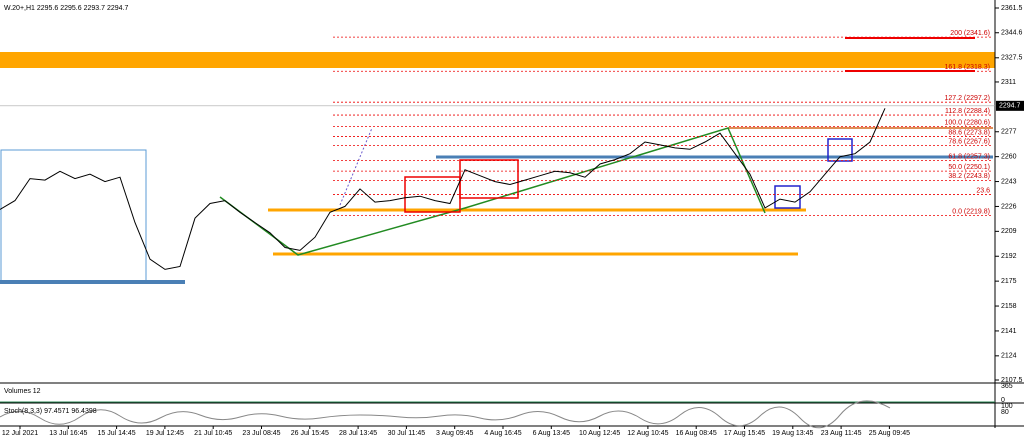 Image resolution: width=1024 pixels, height=445 pixels. What do you see at coordinates (969, 141) in the screenshot?
I see `fib-label: 78.6 (2267.6)` at bounding box center [969, 141].